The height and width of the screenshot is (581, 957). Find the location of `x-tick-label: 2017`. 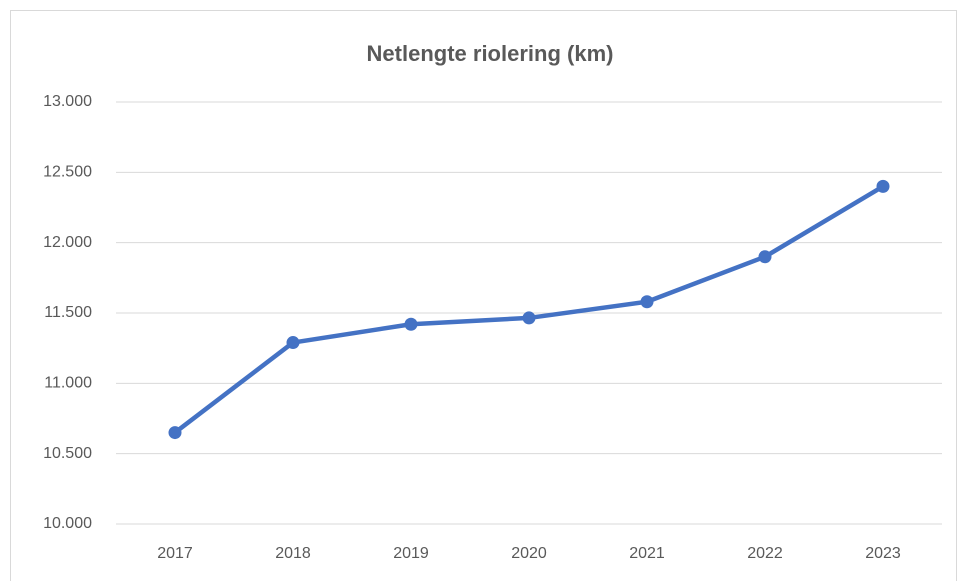

x-tick-label: 2017 is located at coordinates (175, 553).